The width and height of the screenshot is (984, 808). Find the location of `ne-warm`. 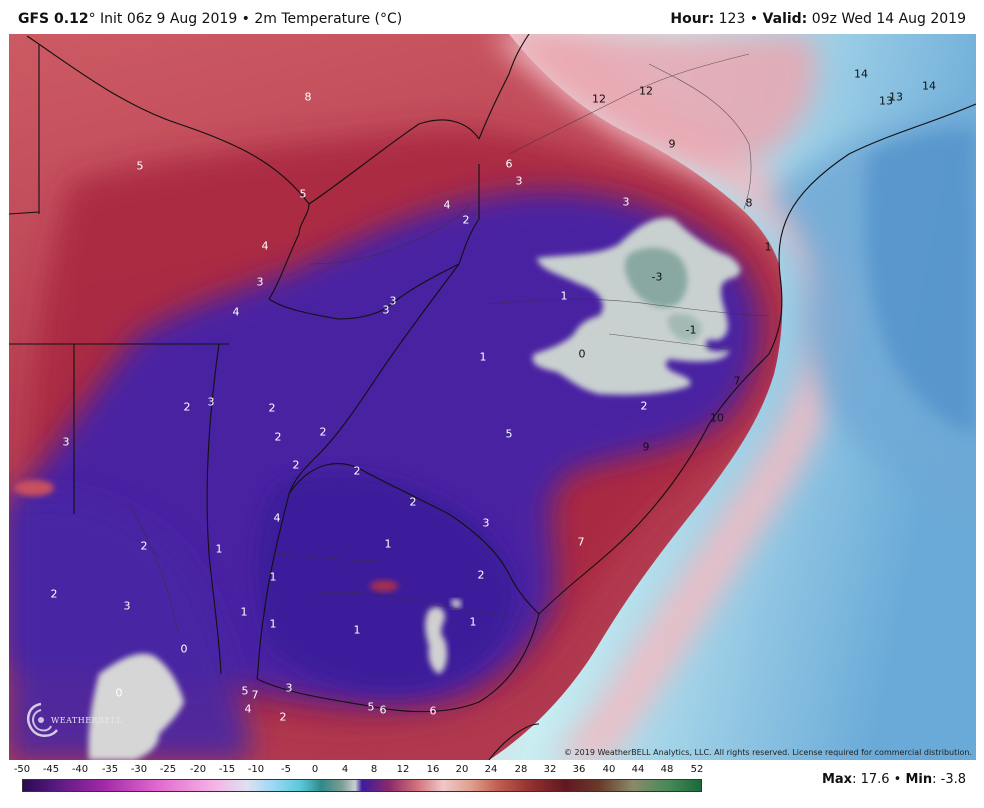

ne-warm is located at coordinates (663, 99).